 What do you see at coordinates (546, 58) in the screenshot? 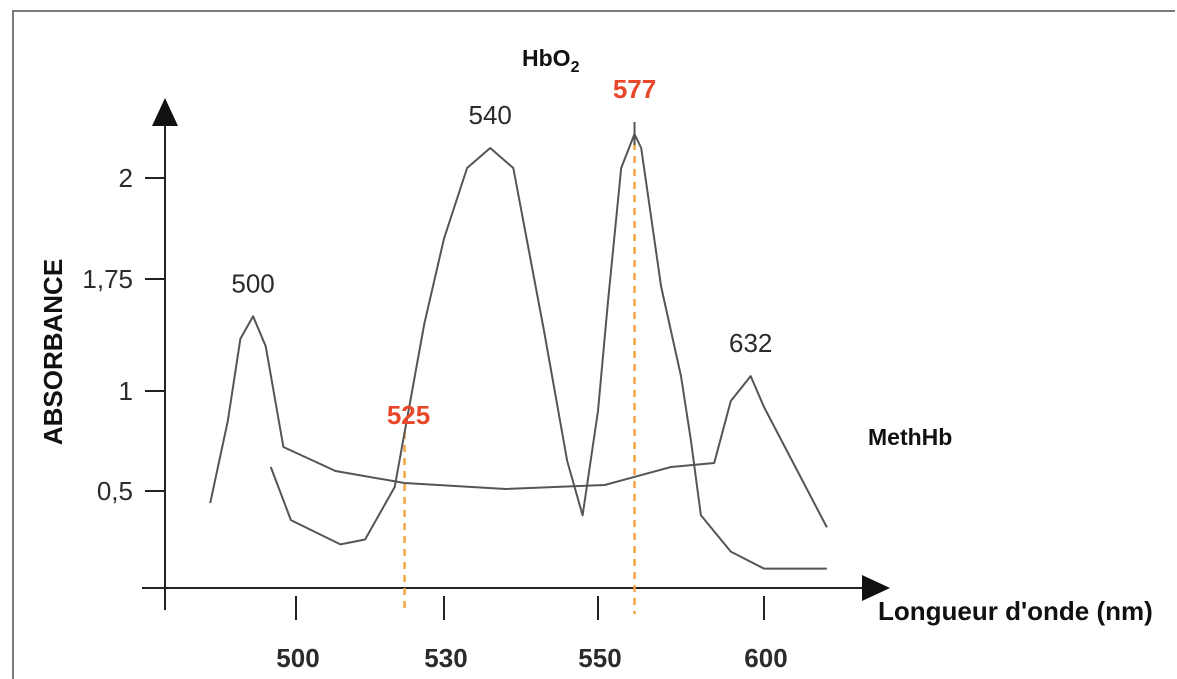
I see `series-label-hbo2-main: HbO` at bounding box center [546, 58].